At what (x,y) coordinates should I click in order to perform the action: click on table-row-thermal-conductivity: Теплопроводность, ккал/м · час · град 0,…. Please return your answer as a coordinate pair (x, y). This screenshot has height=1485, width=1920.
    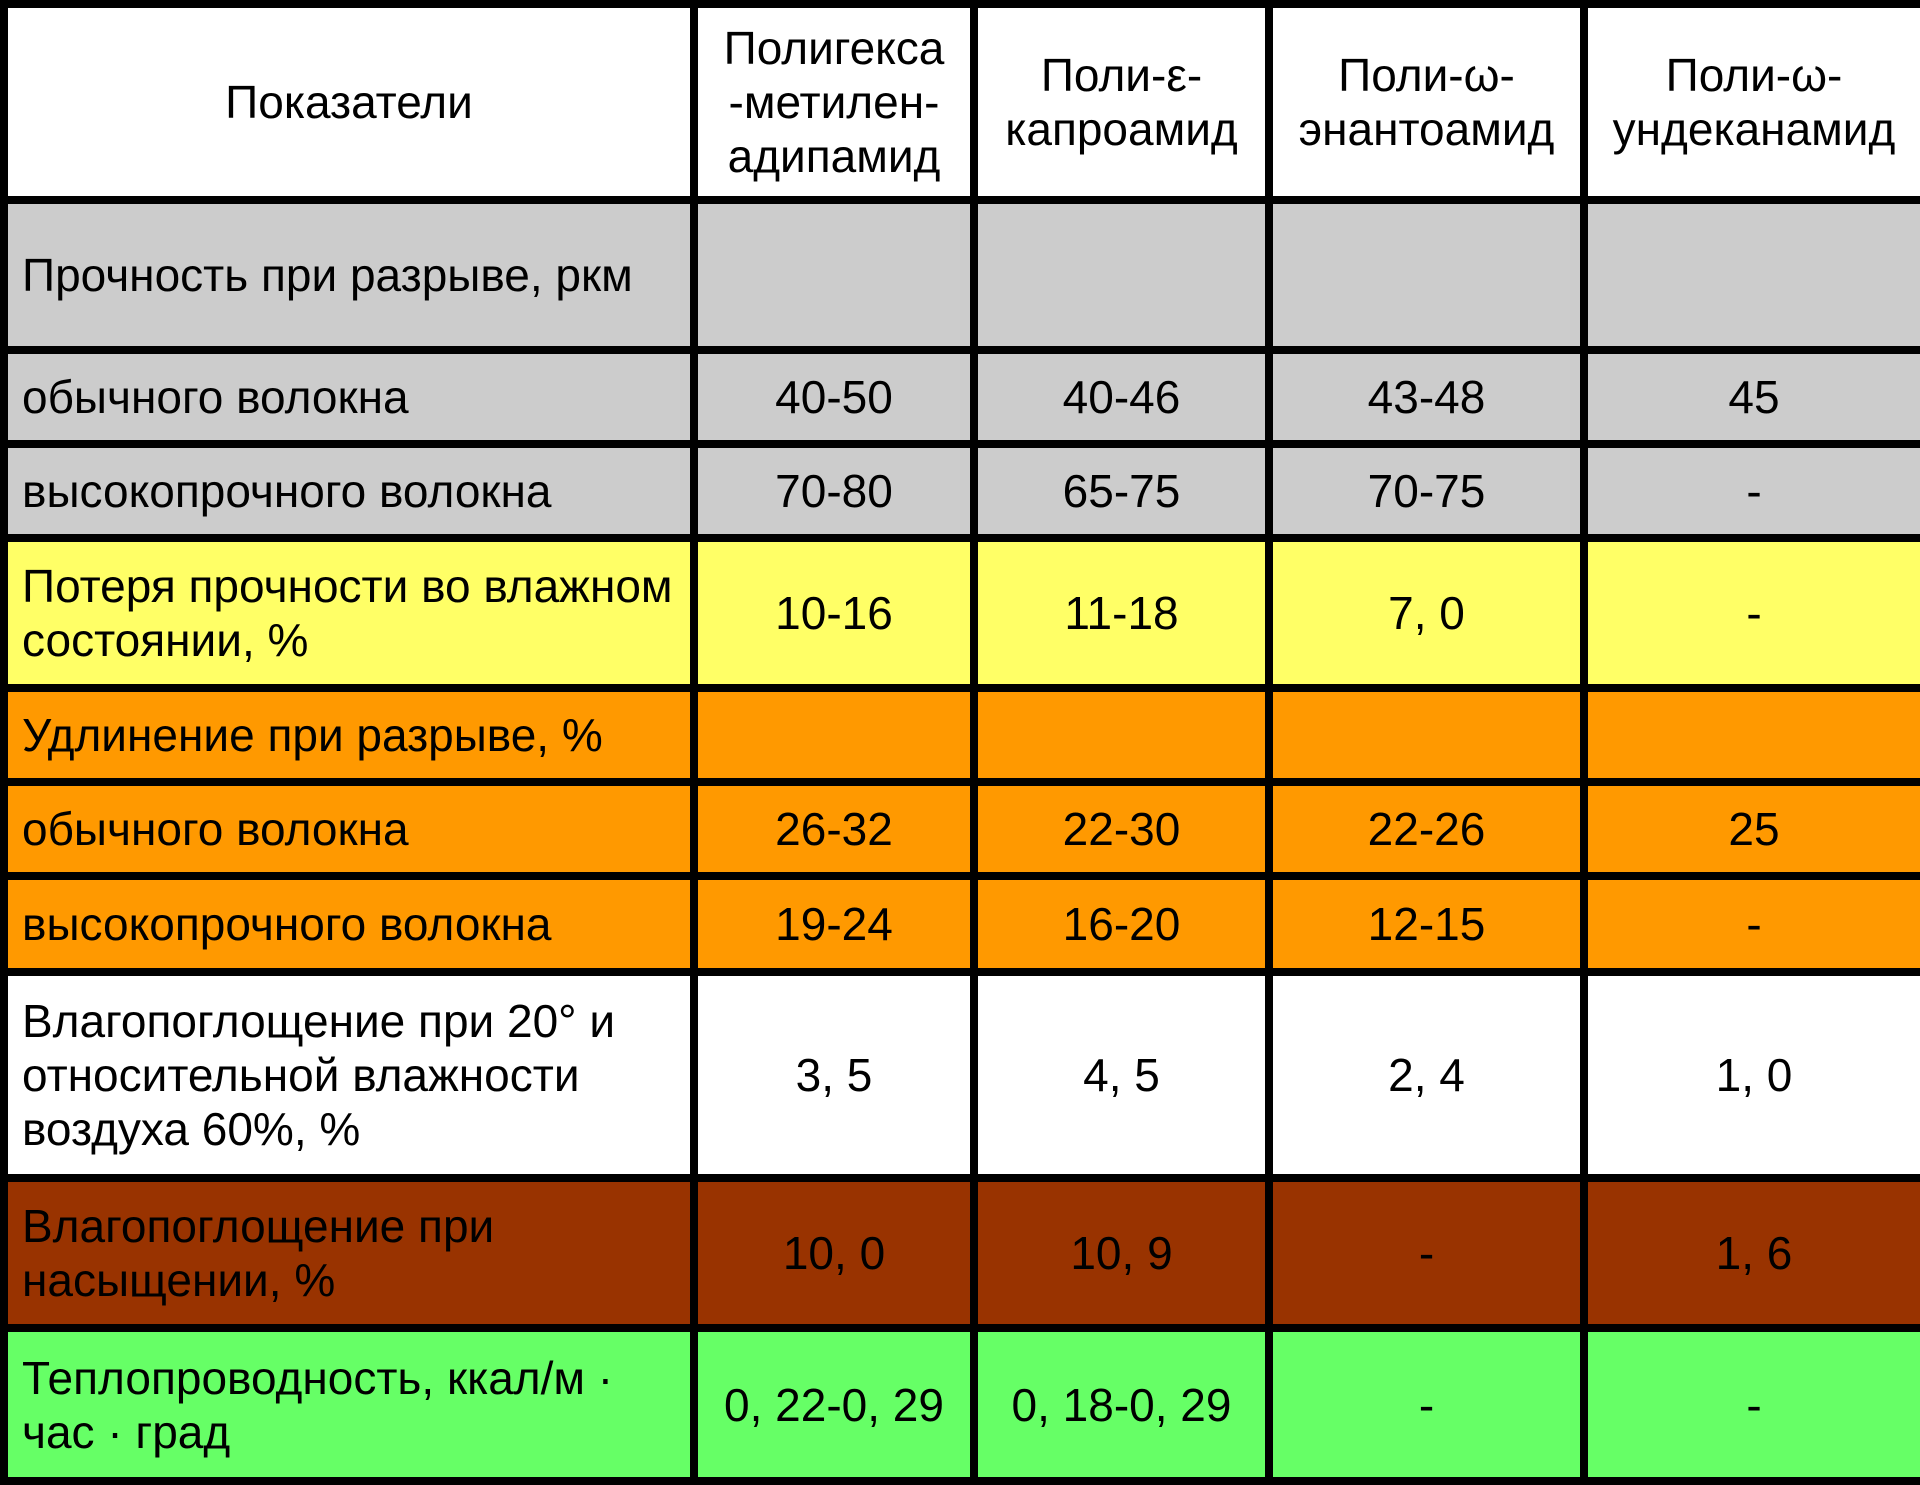
    Looking at the image, I should click on (960, 1404).